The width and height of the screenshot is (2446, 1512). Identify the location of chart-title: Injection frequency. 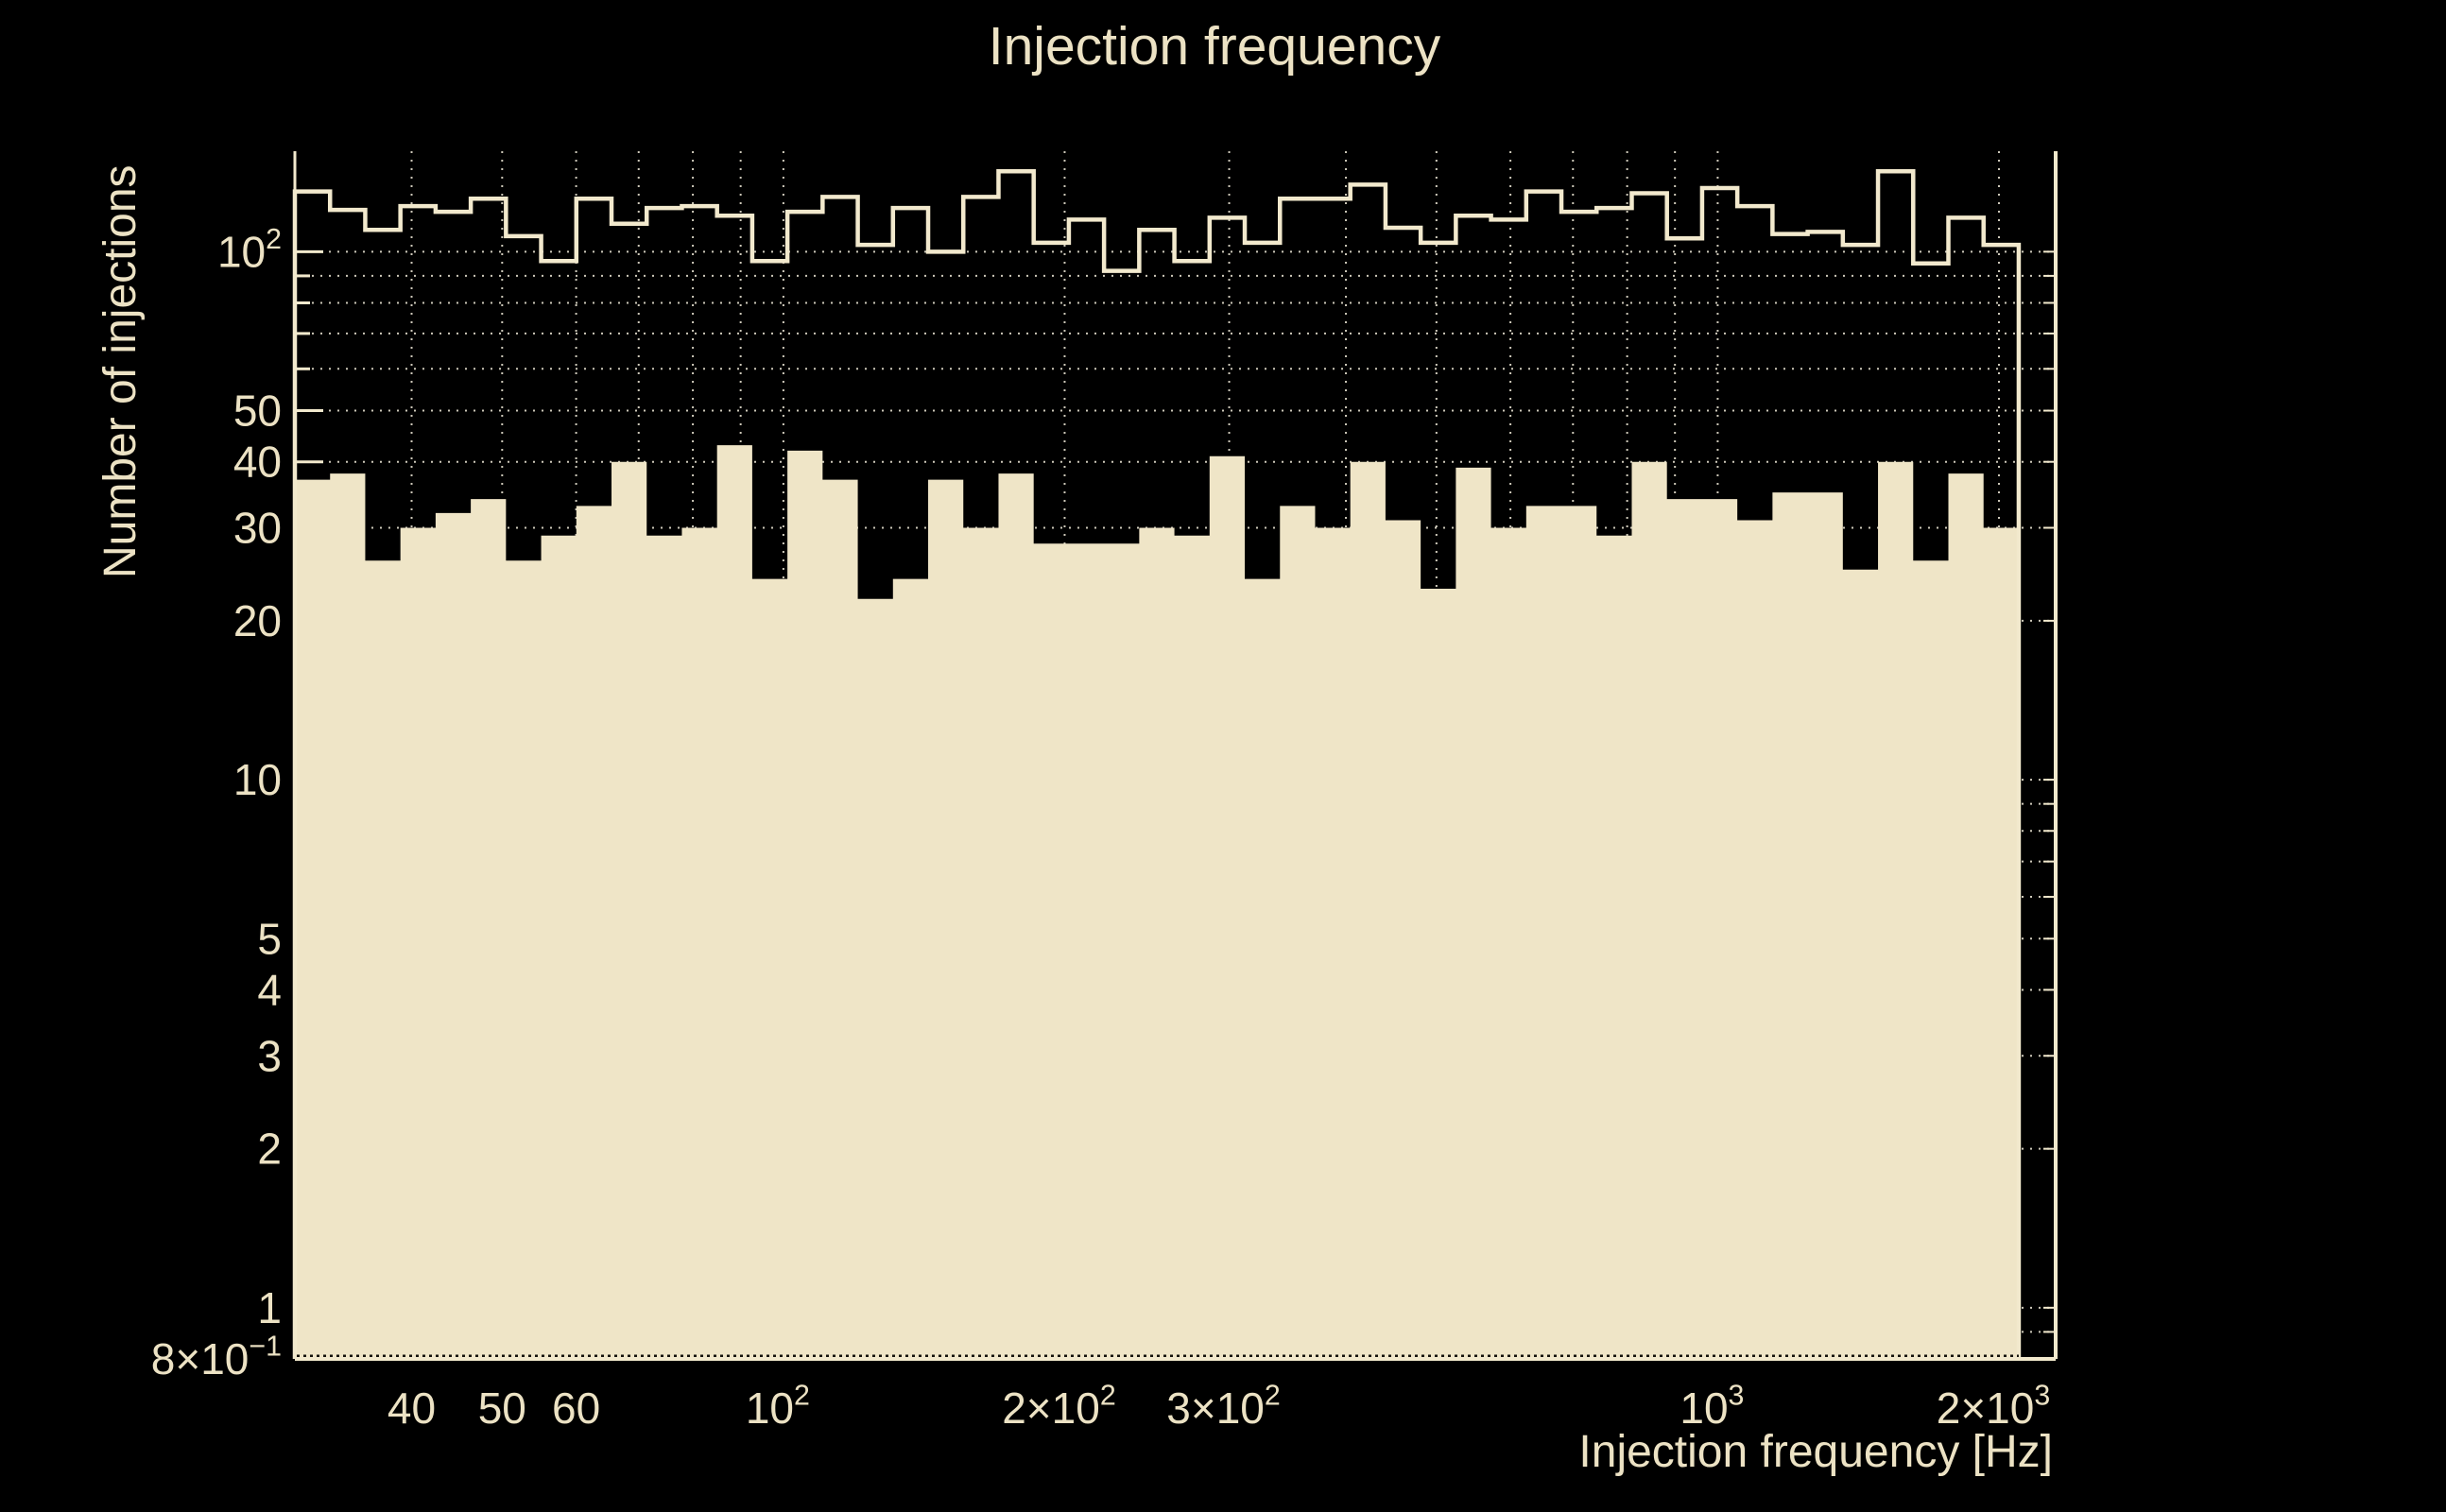
(1215, 46).